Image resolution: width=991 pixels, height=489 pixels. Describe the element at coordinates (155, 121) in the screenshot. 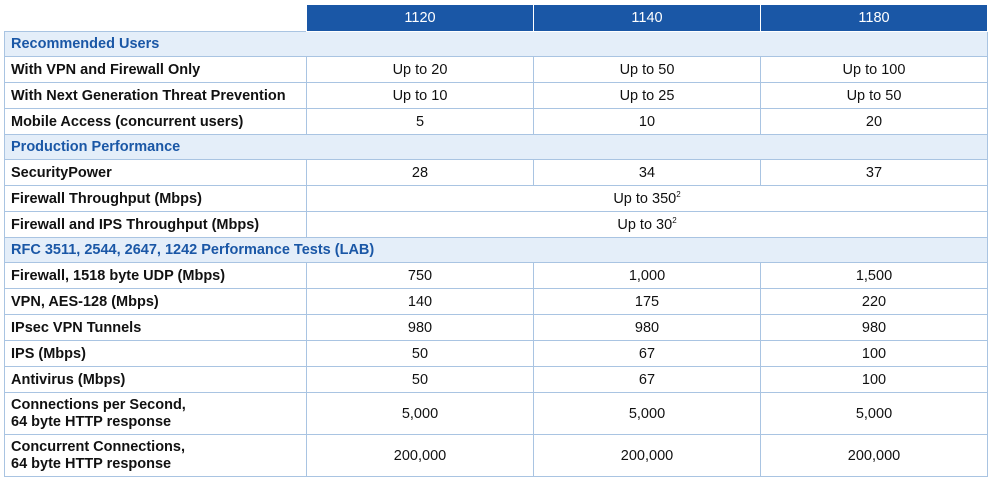

I see `row-label: Mobile Access (concurrent users)` at that location.